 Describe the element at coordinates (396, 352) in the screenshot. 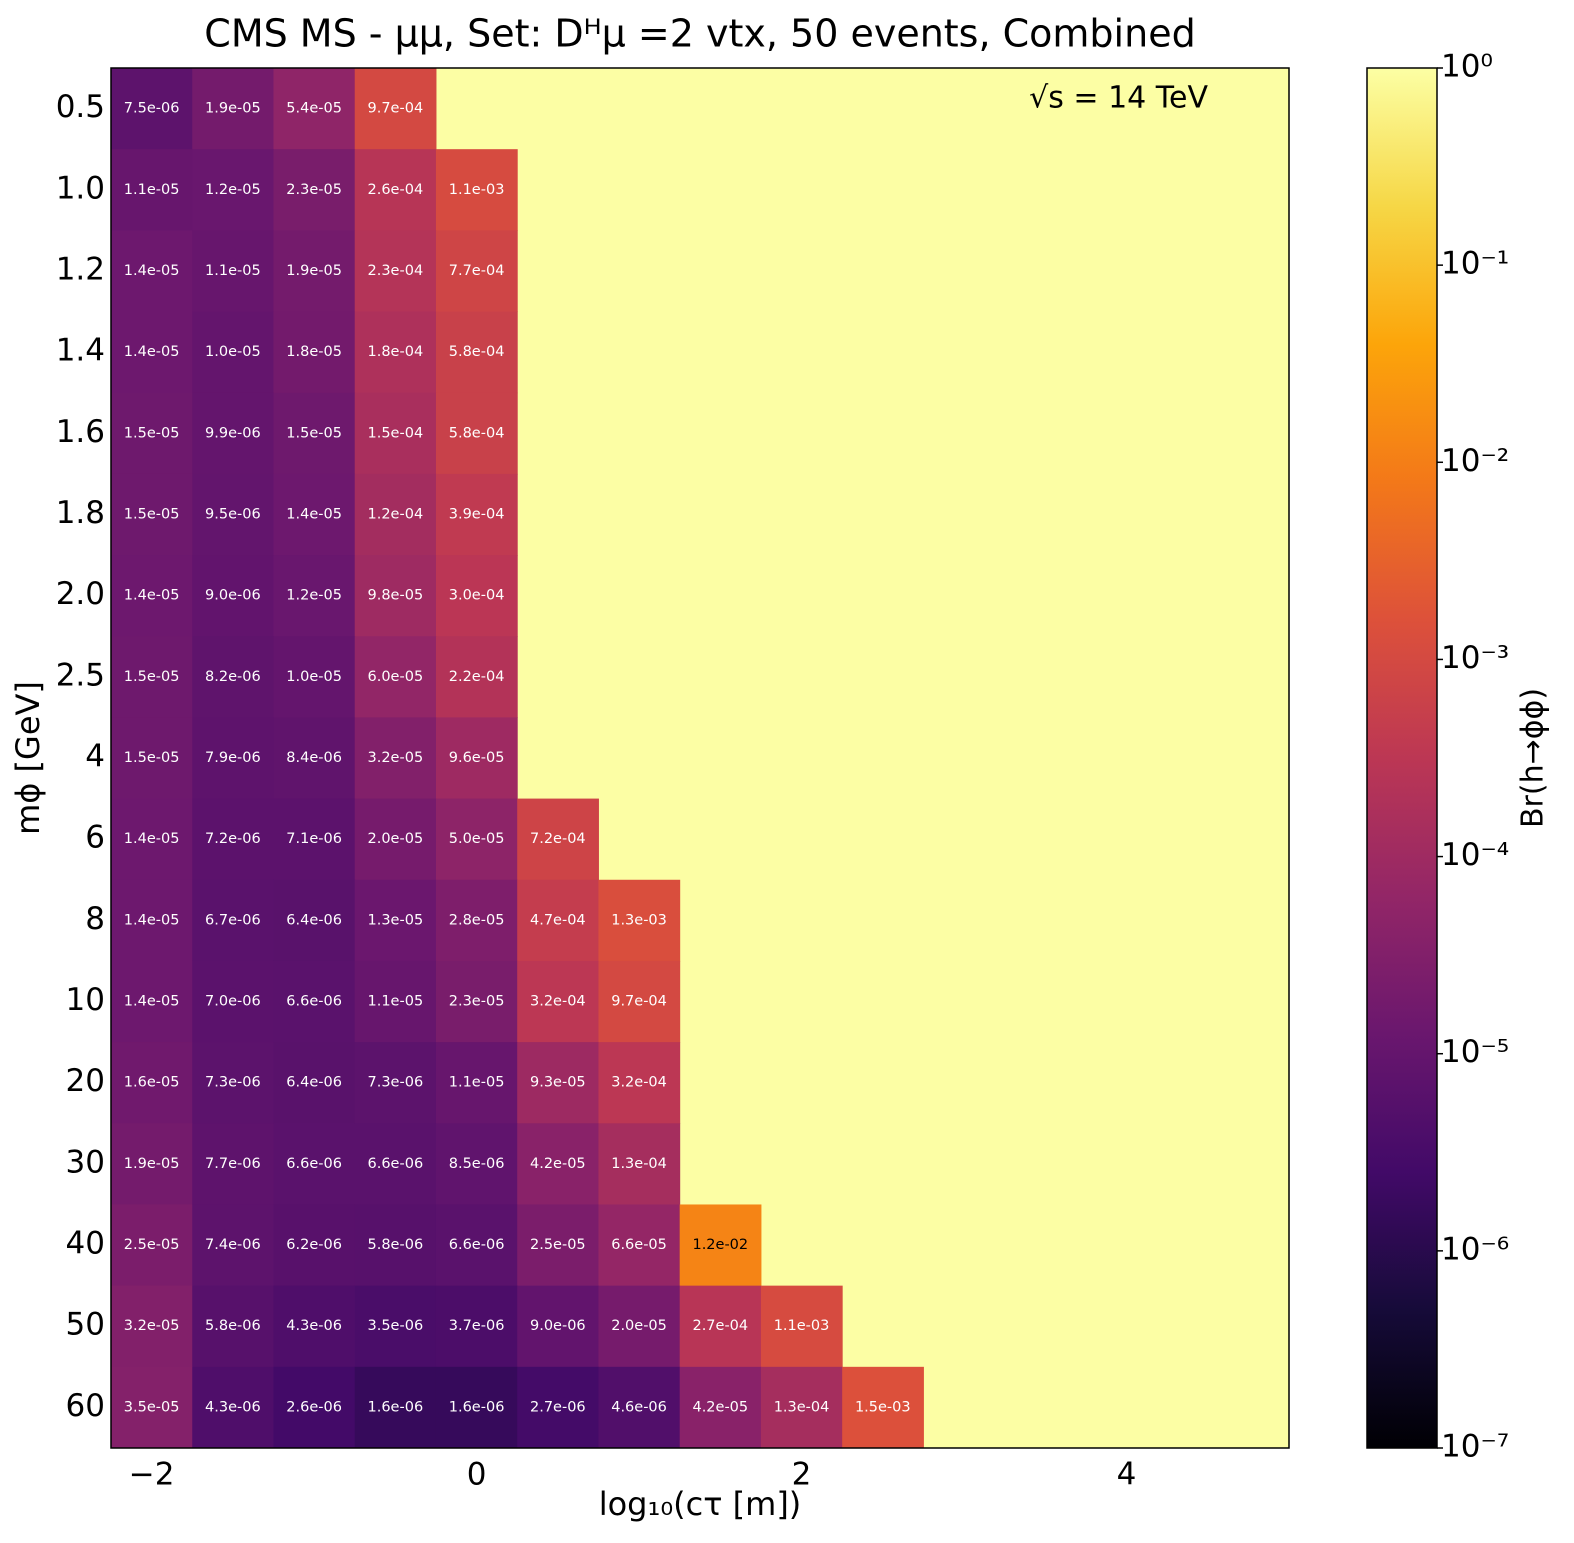

I see `cell-label: 1.8e-04` at that location.